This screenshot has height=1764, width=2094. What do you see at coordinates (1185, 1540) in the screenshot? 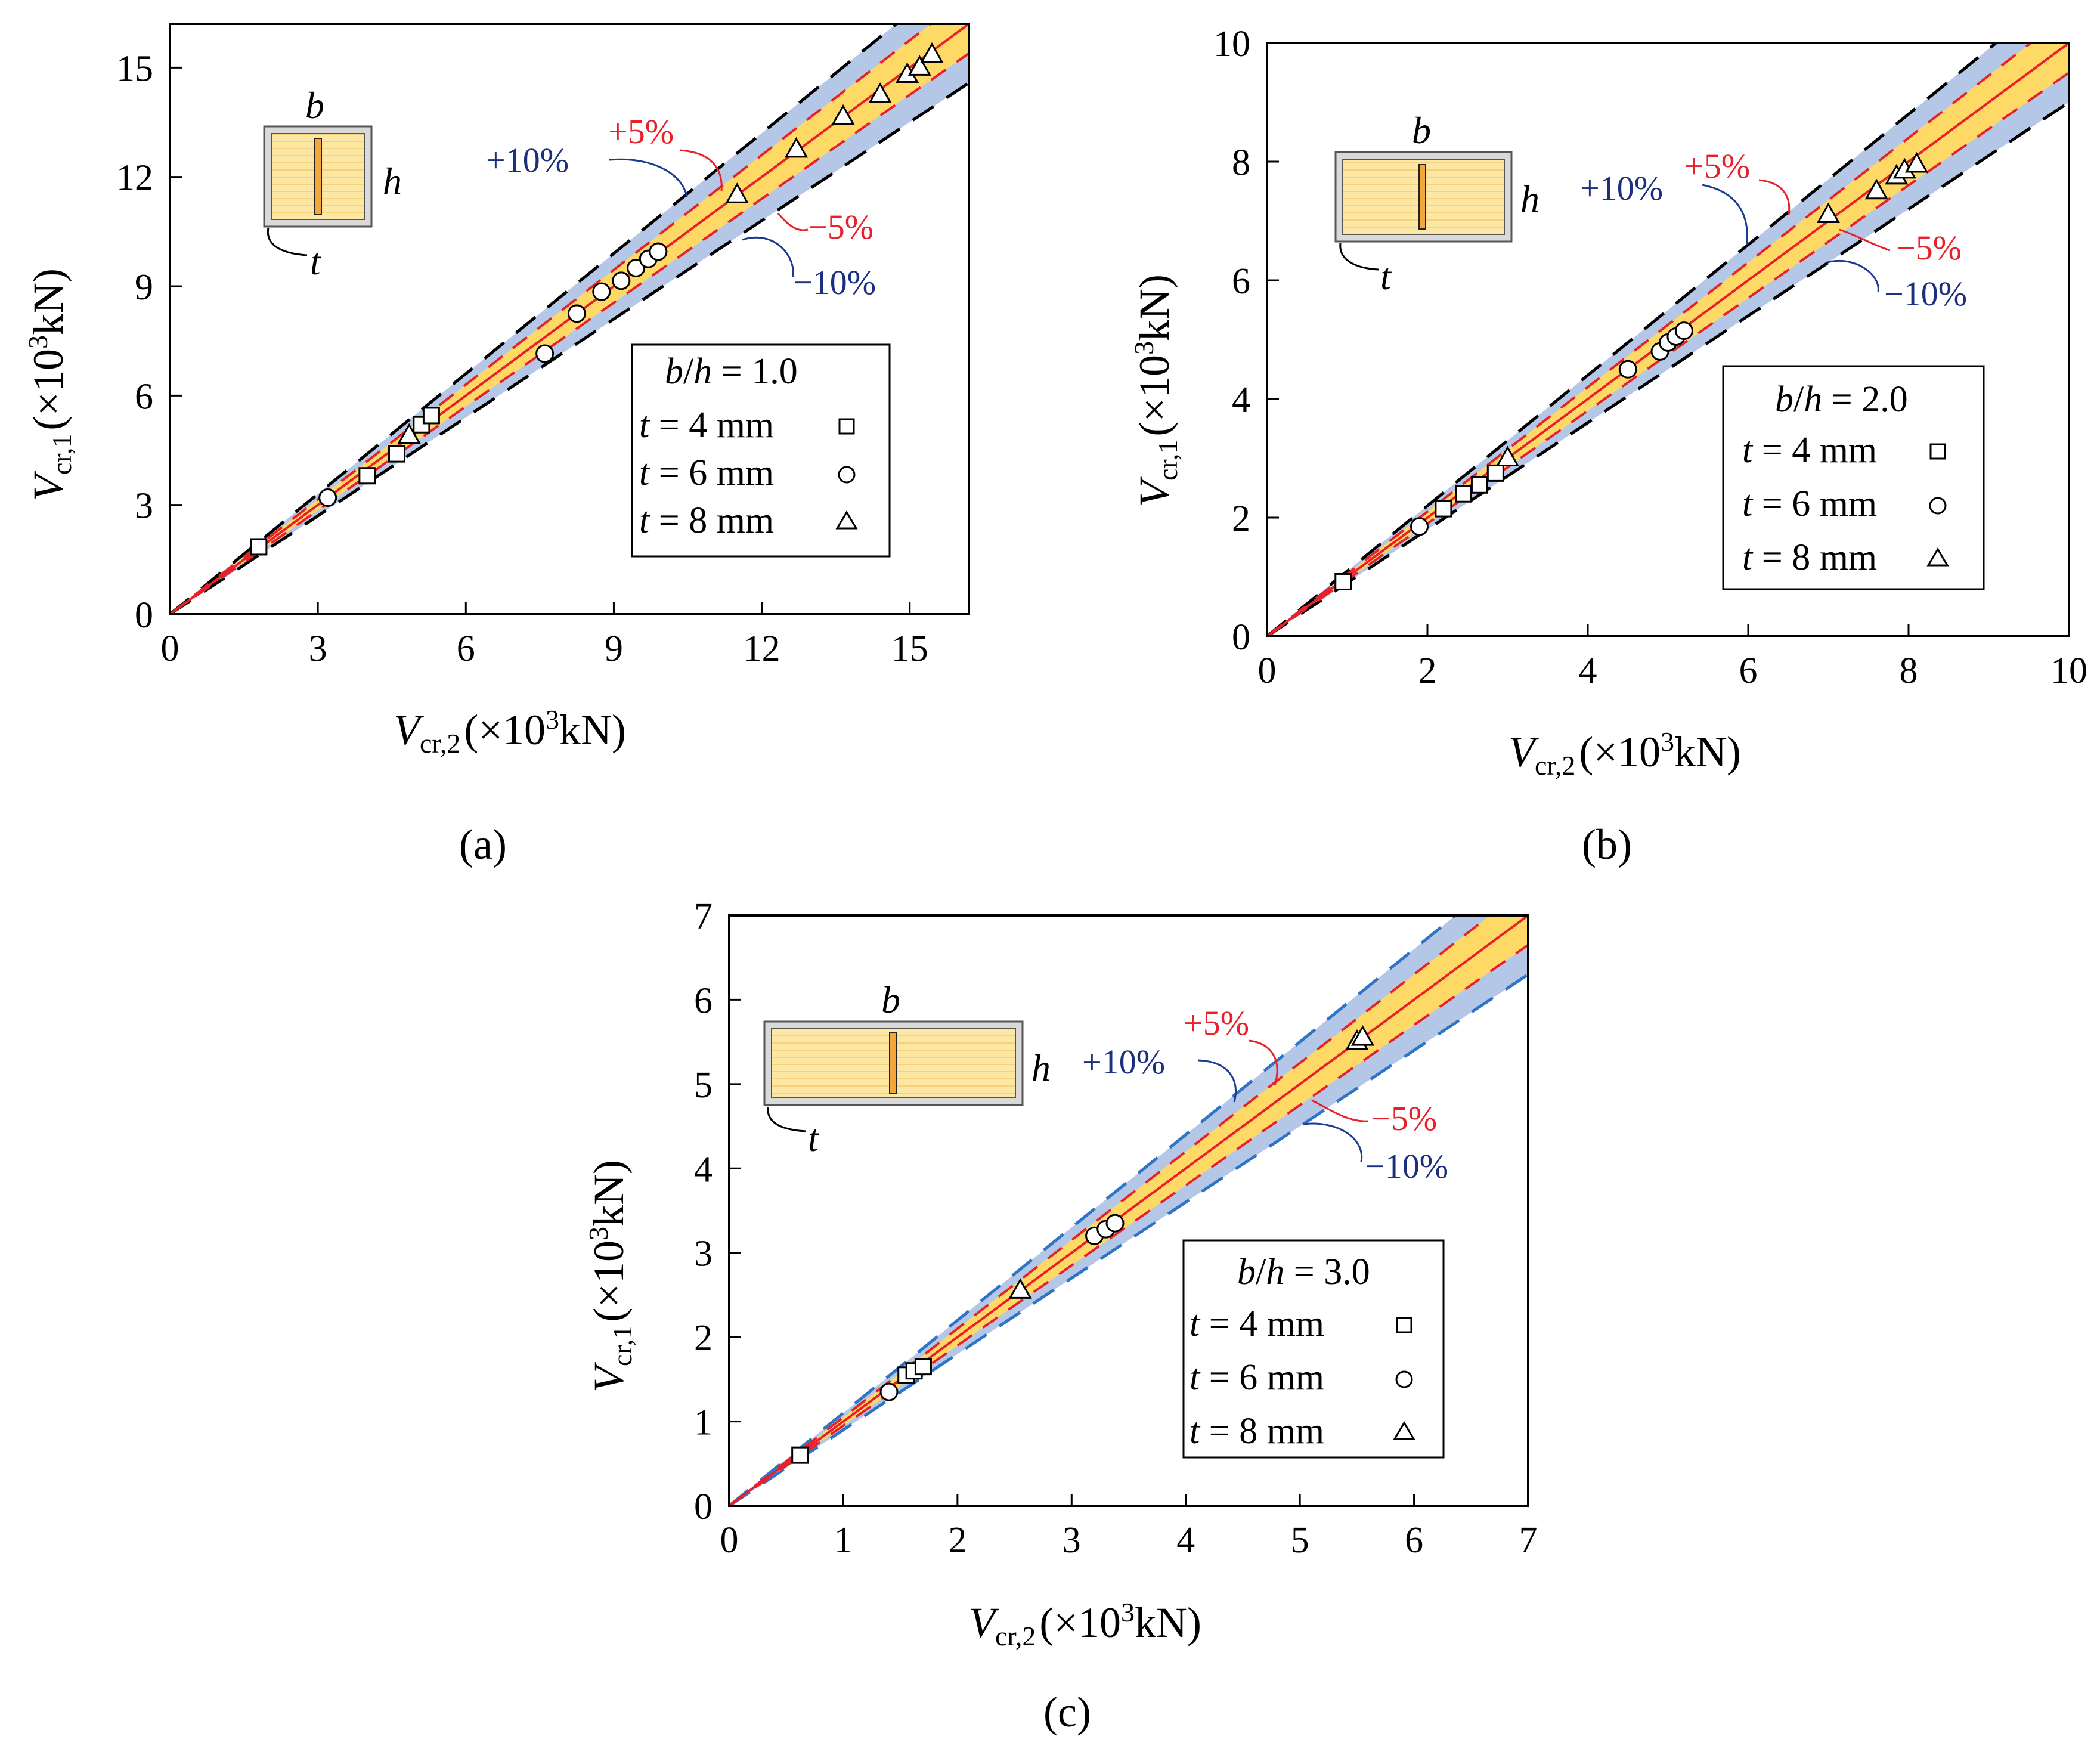
I see `x-tick-label-c: 4` at bounding box center [1185, 1540].